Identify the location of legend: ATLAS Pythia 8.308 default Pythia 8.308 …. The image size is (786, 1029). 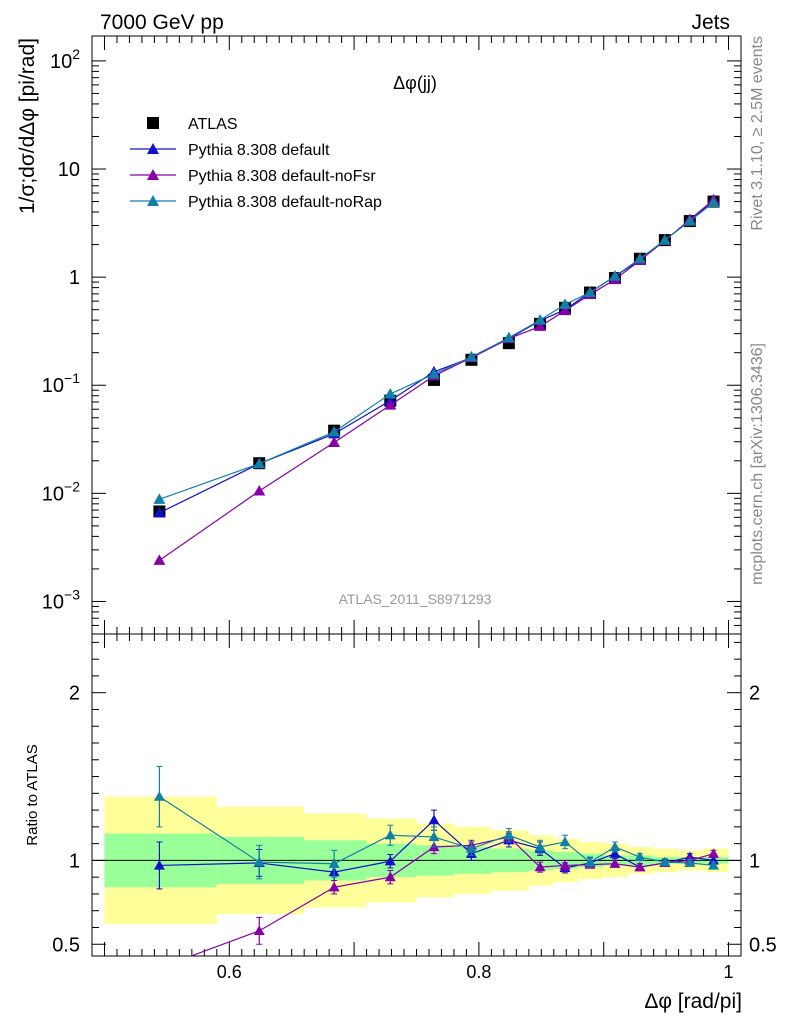
(256, 163).